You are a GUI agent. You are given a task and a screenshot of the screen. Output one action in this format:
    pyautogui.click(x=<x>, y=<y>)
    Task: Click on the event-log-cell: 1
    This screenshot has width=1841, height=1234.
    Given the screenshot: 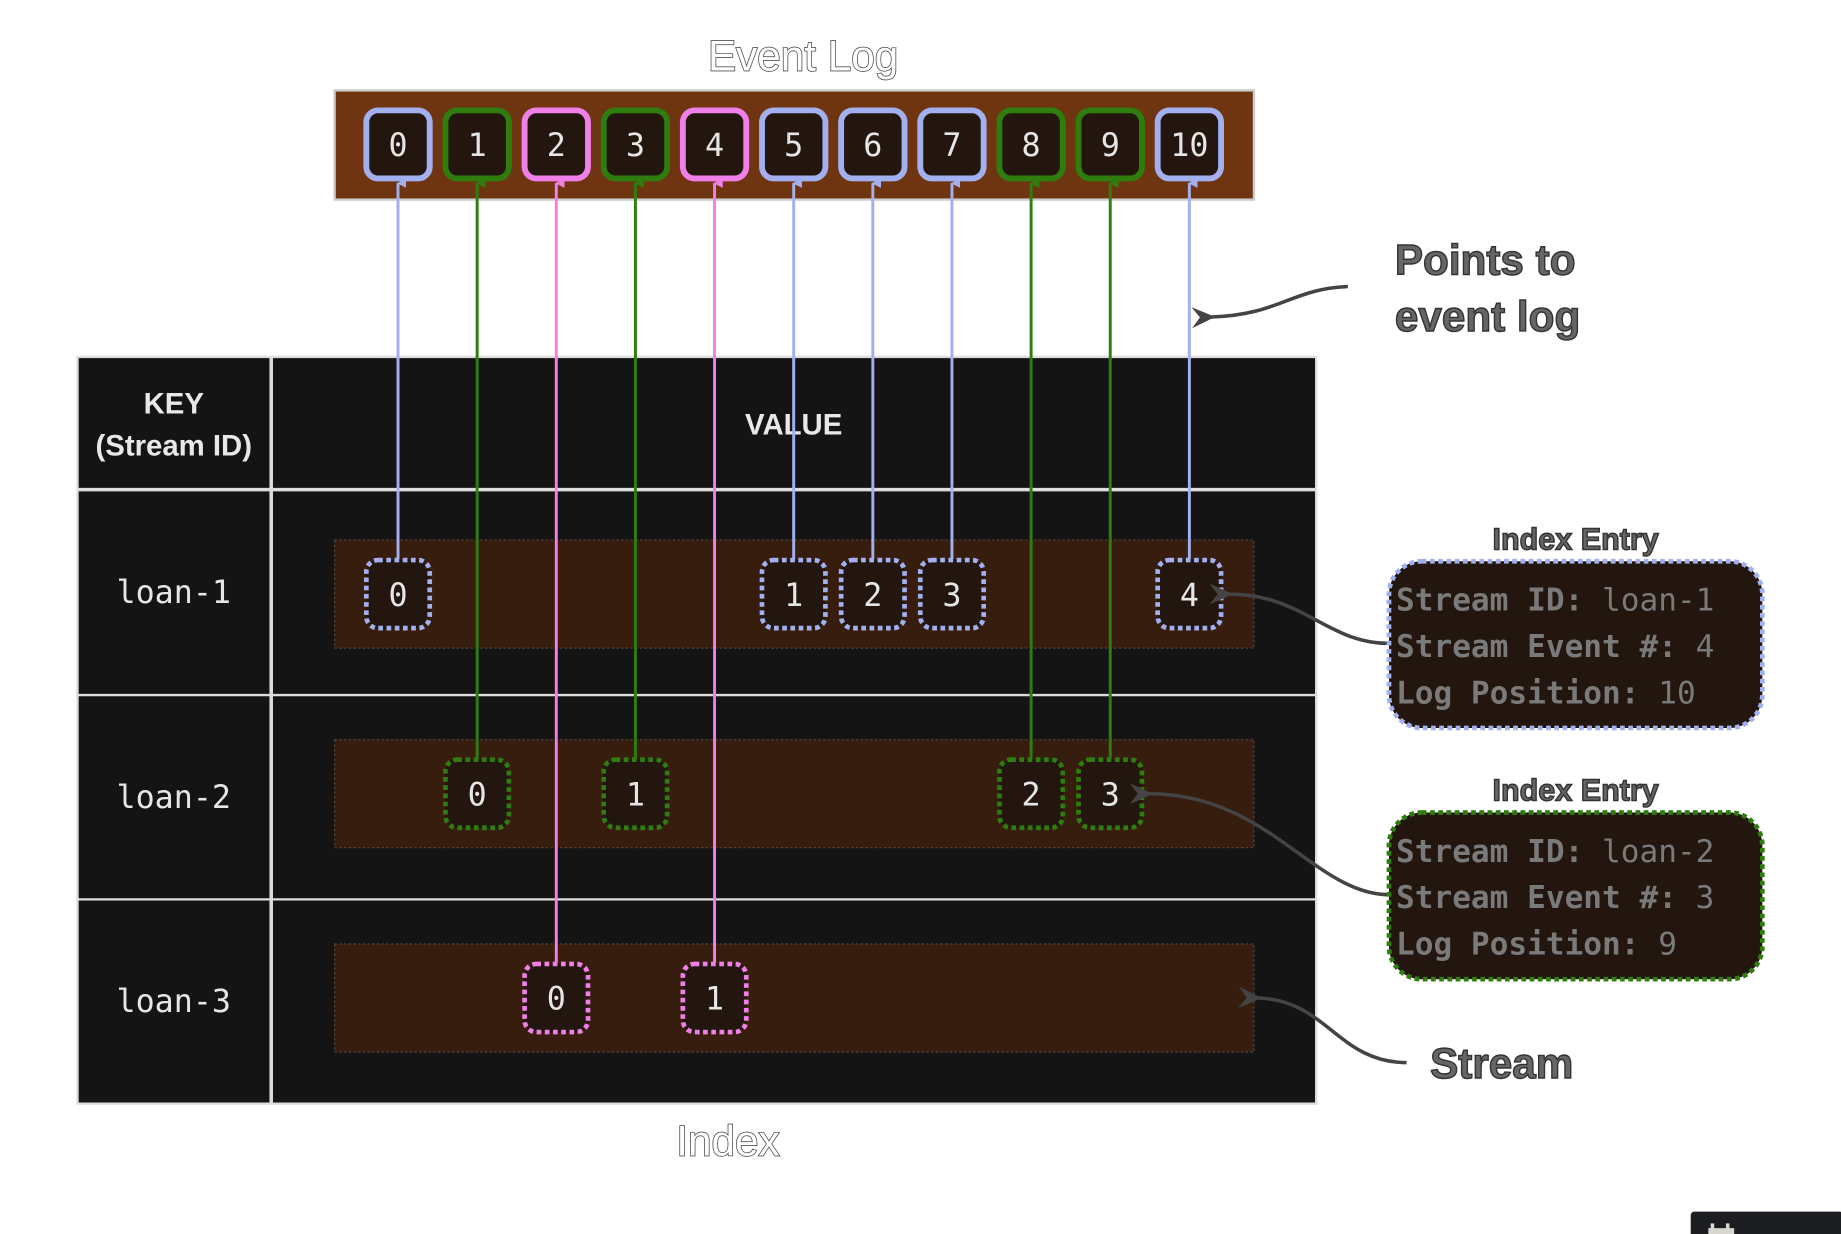 What is the action you would take?
    pyautogui.click(x=477, y=144)
    